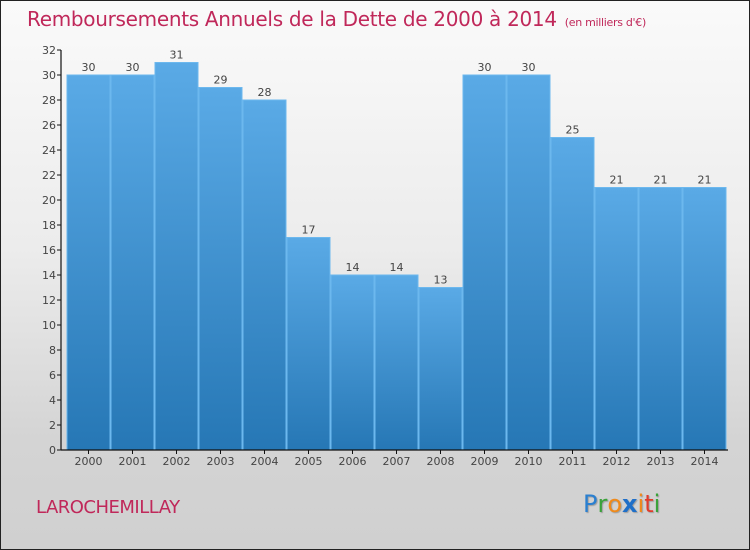  I want to click on y-tick-label-30: 30, so click(49, 75).